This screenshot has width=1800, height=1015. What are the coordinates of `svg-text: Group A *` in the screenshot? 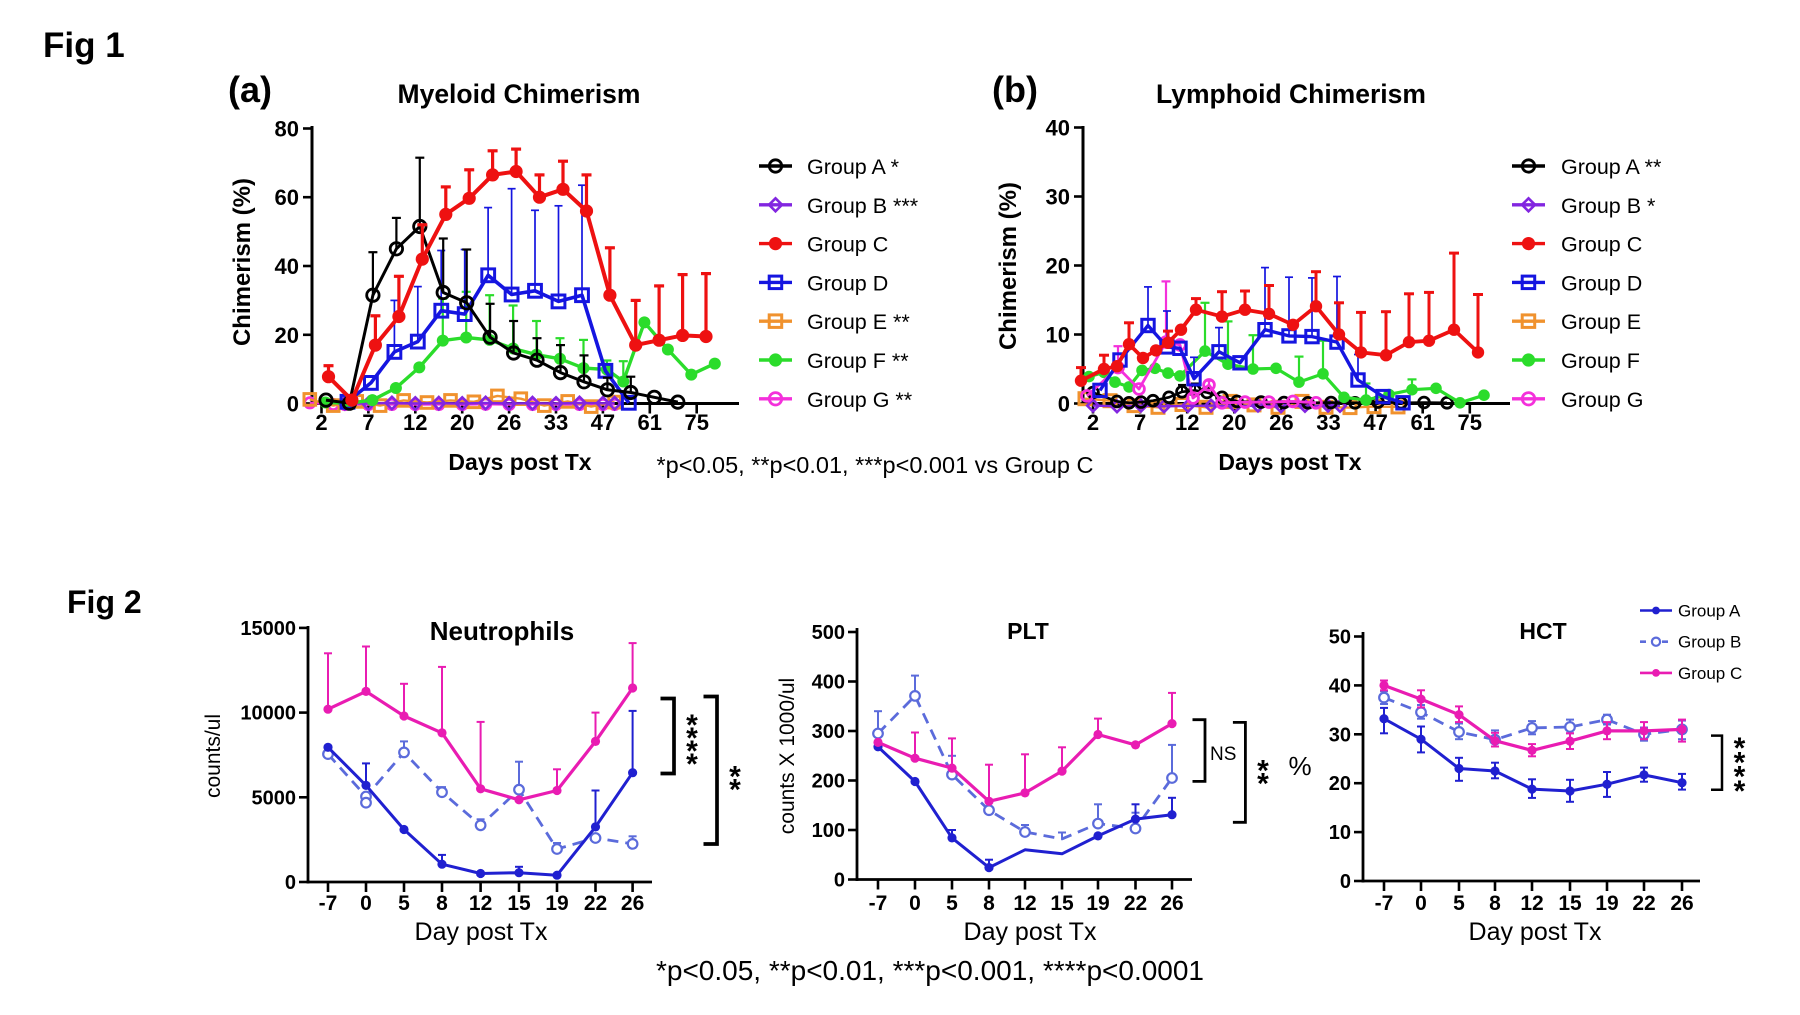 It's located at (853, 167).